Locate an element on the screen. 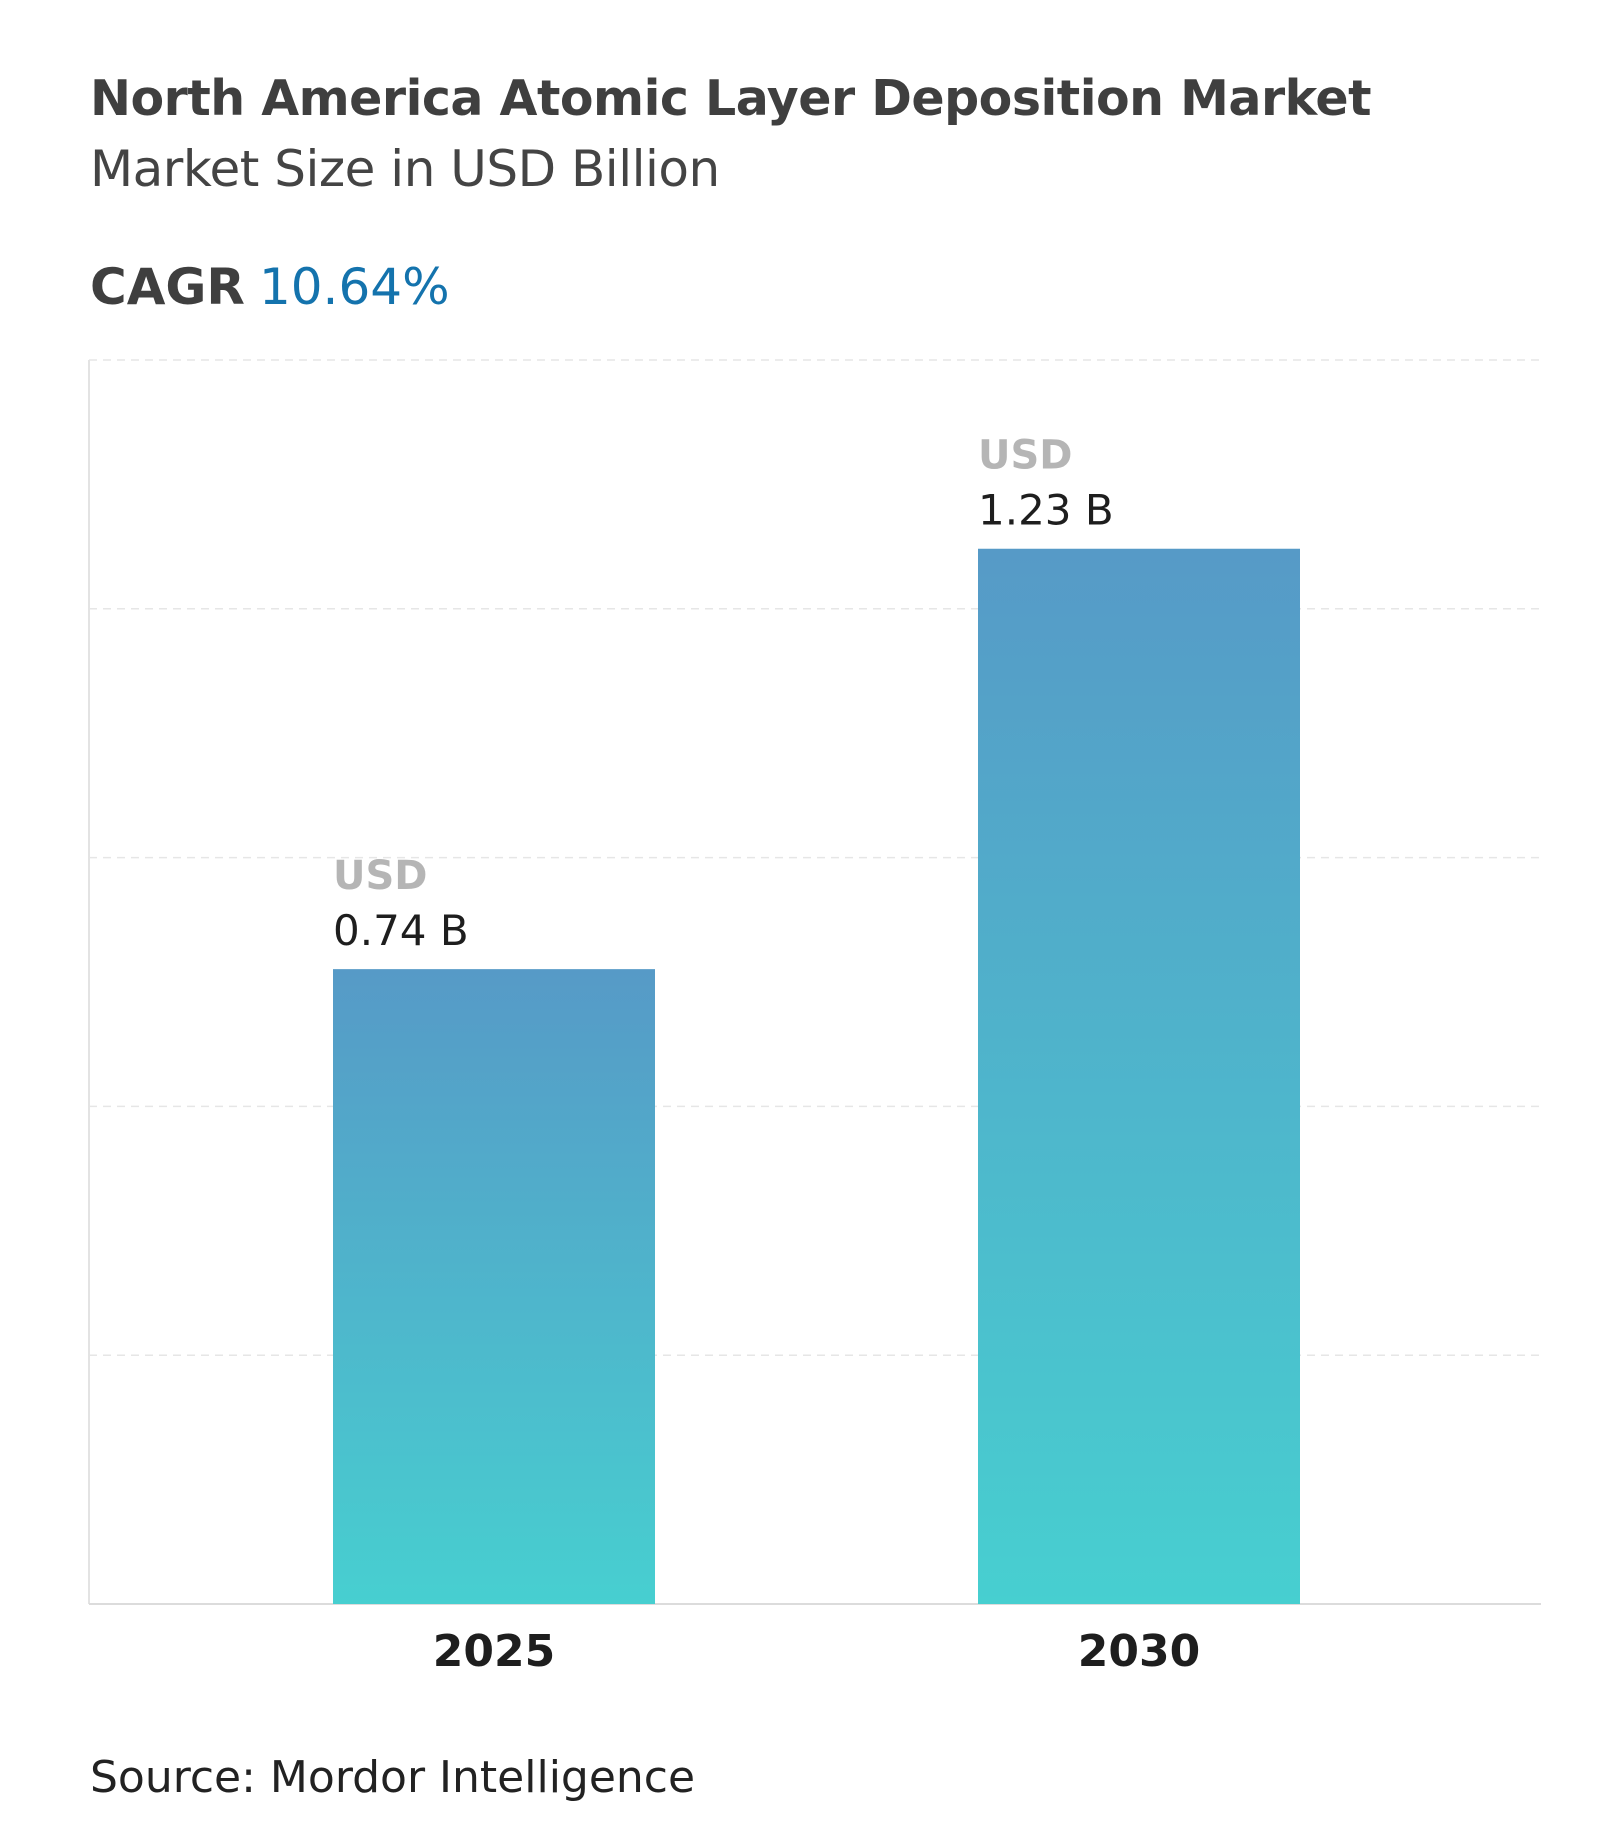  bar-2030 is located at coordinates (1139, 1076).